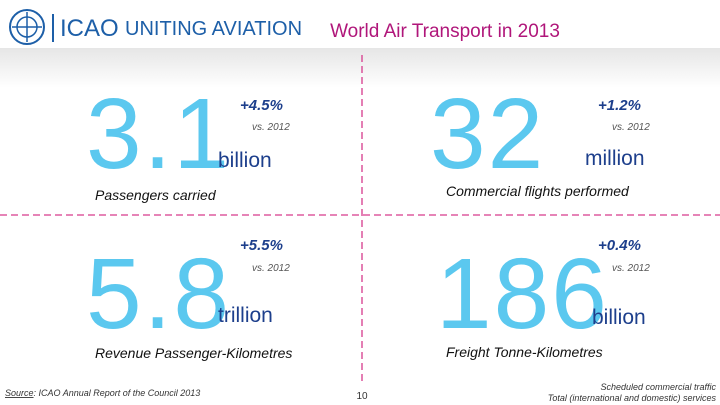  What do you see at coordinates (31, 27) in the screenshot?
I see `logo` at bounding box center [31, 27].